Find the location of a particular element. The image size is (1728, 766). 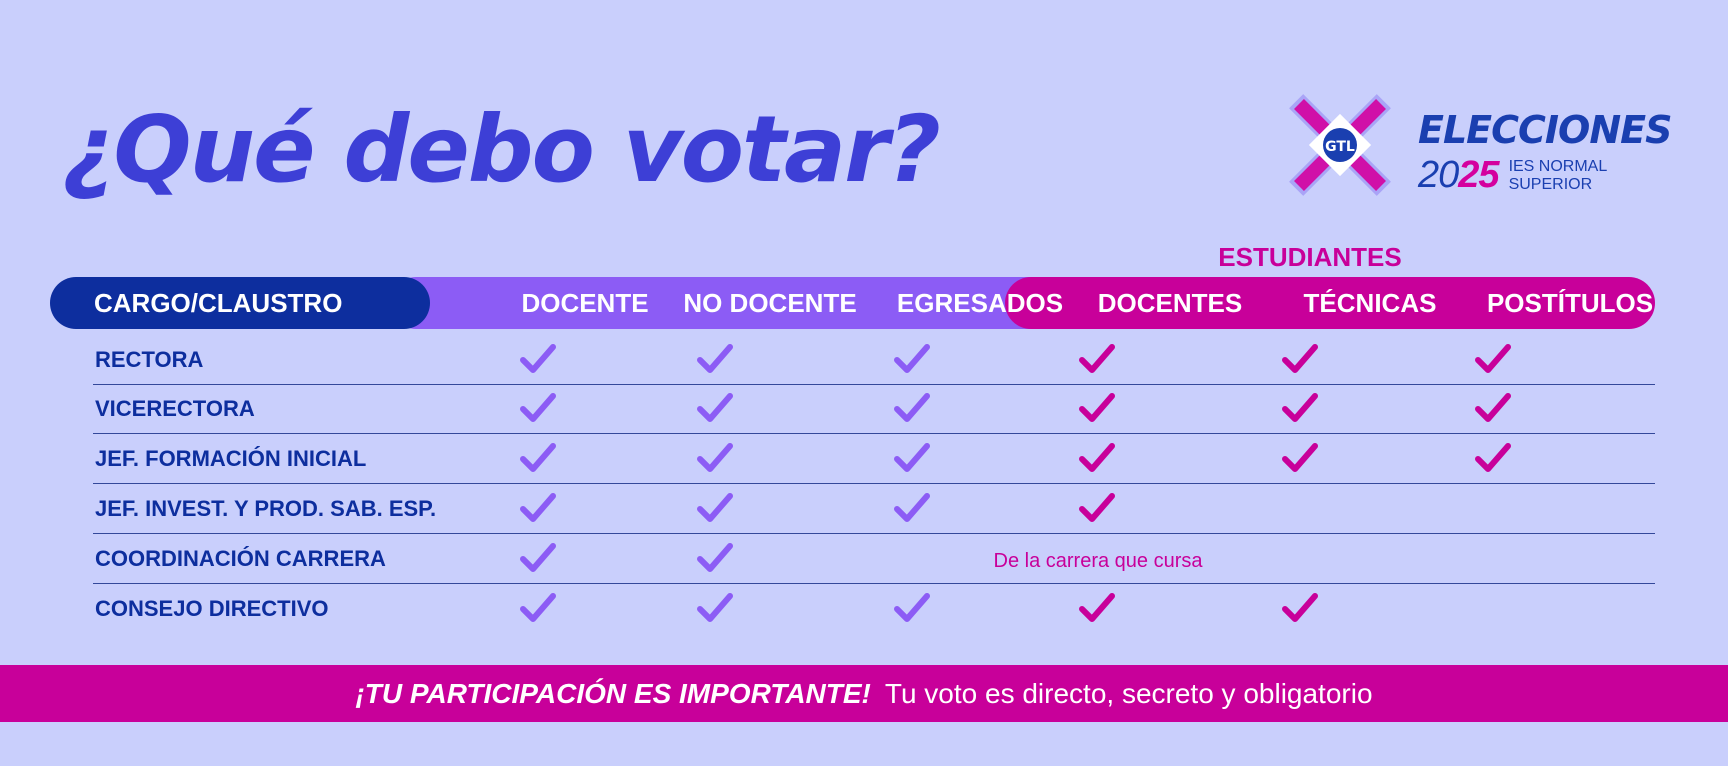

table-row: VICERECTORA is located at coordinates (874, 409).